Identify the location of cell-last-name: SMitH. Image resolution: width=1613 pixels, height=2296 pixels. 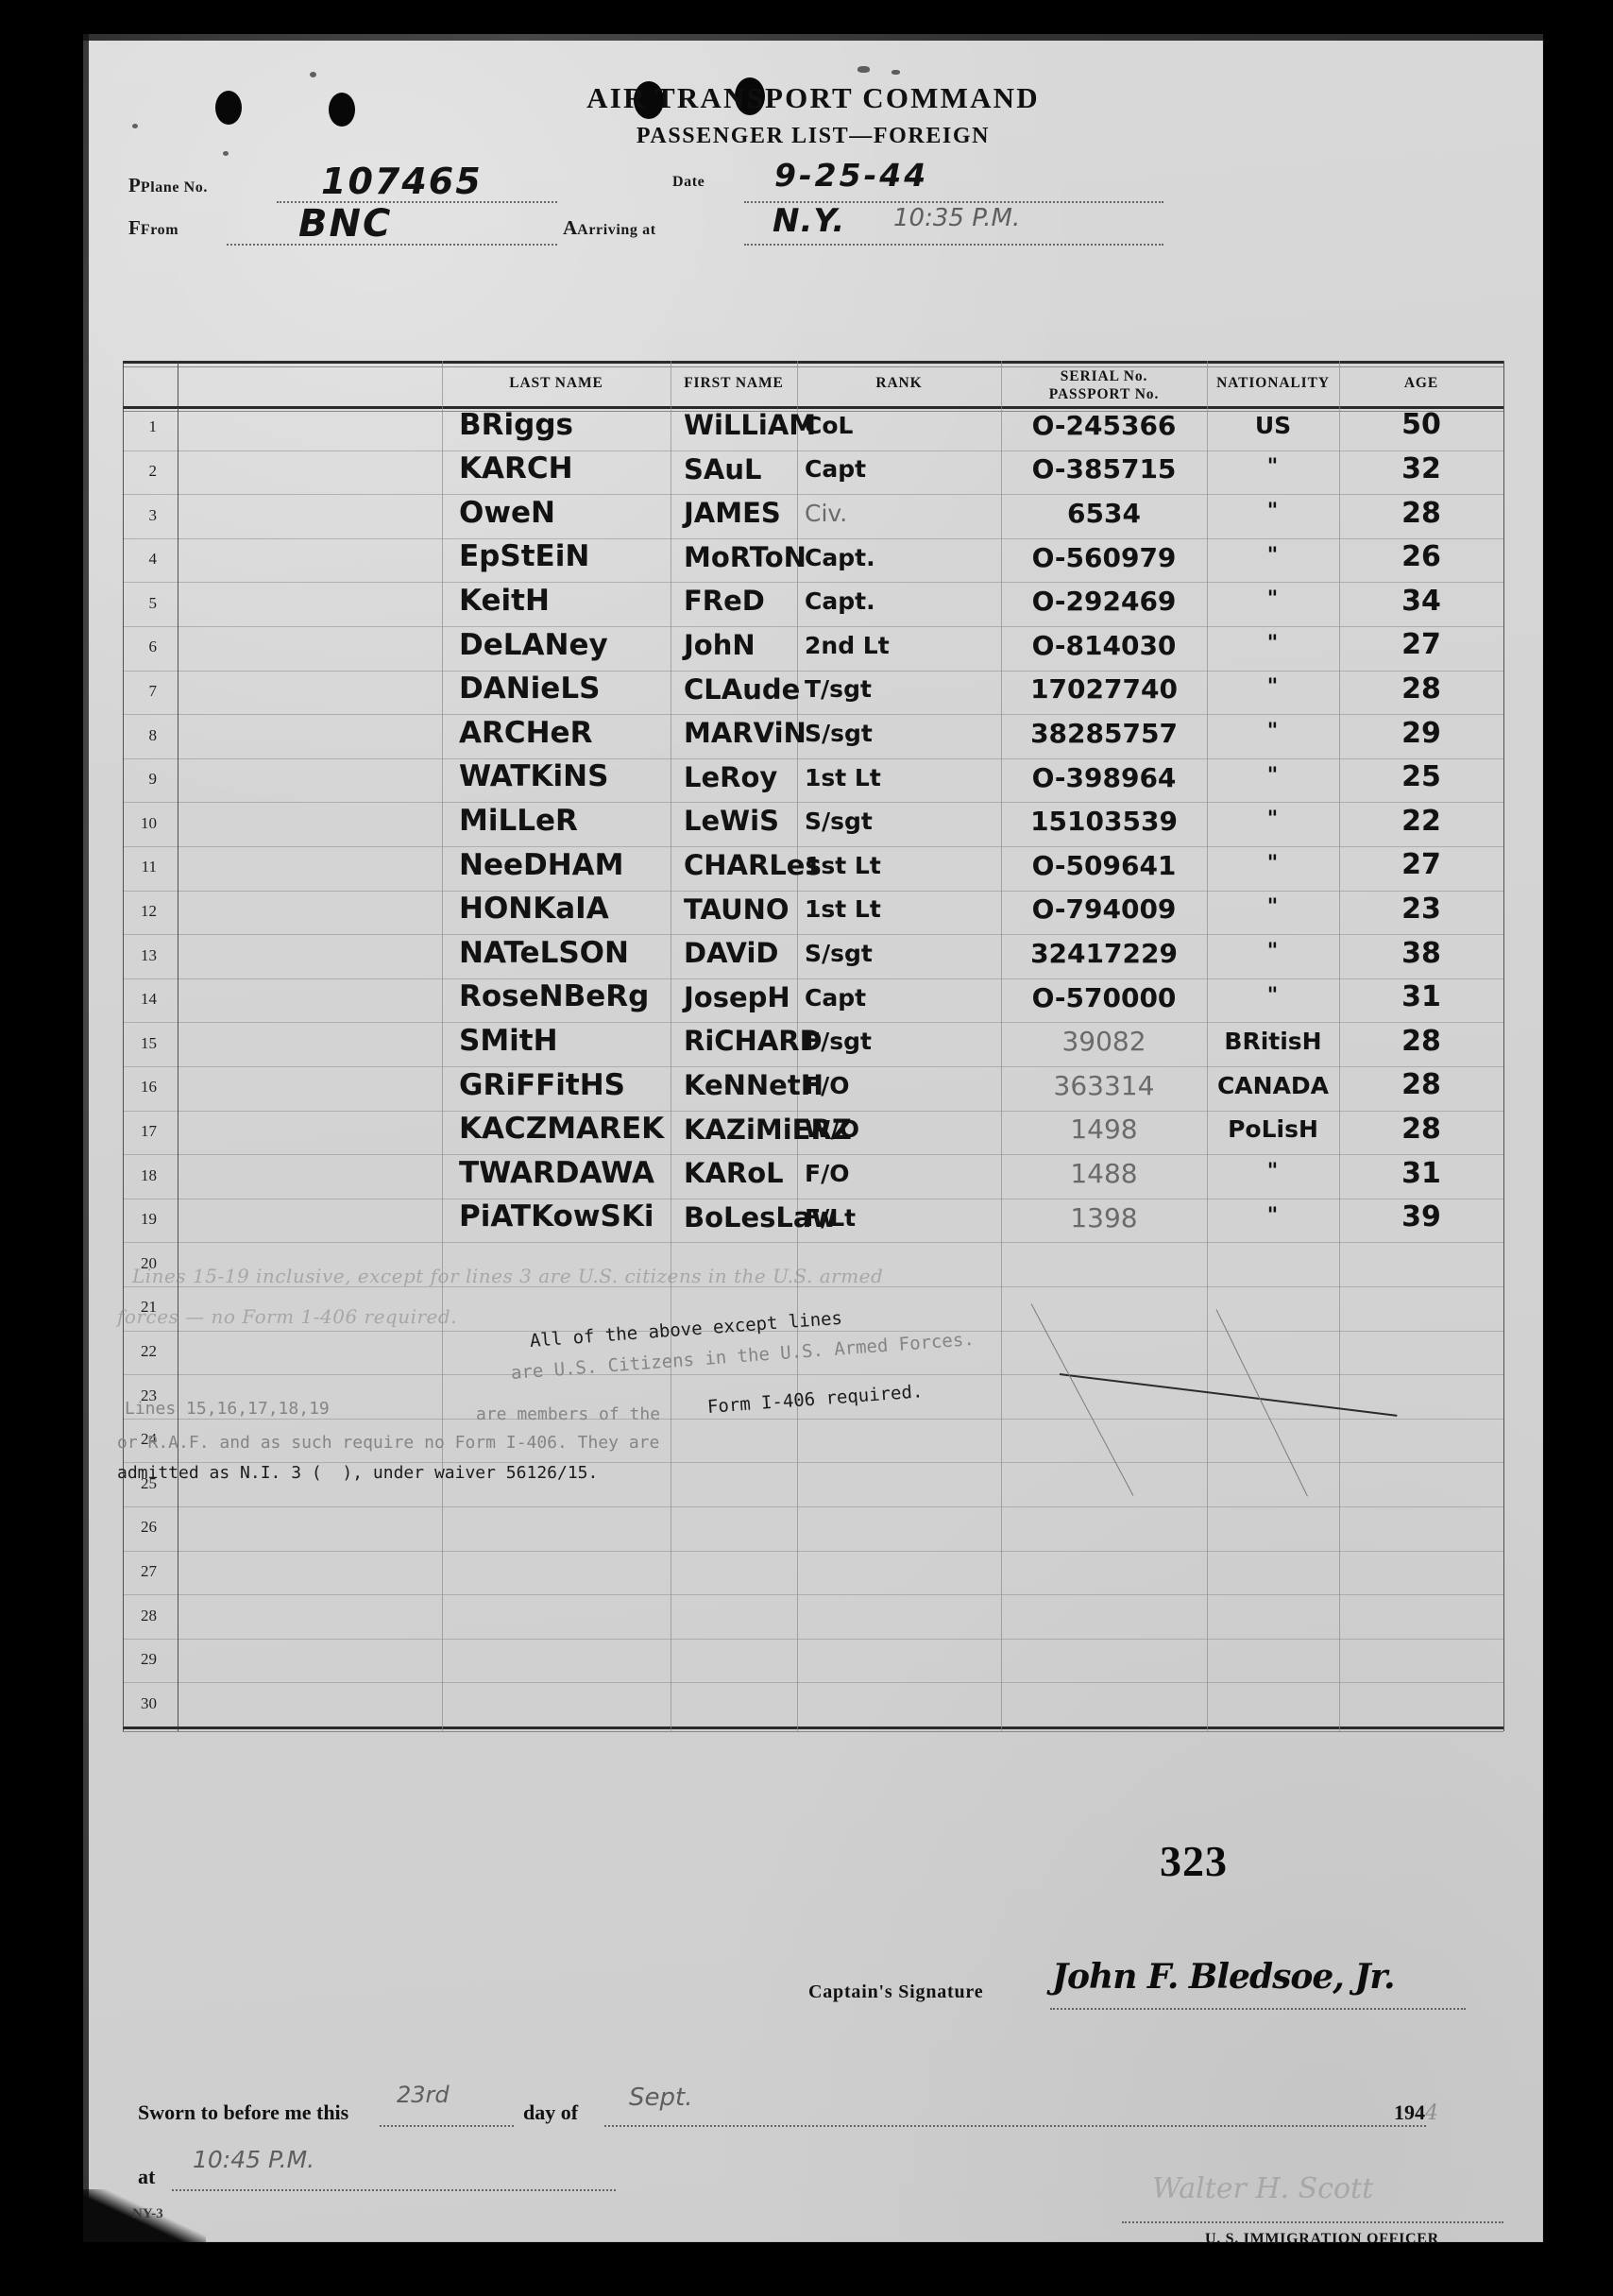
(508, 1041).